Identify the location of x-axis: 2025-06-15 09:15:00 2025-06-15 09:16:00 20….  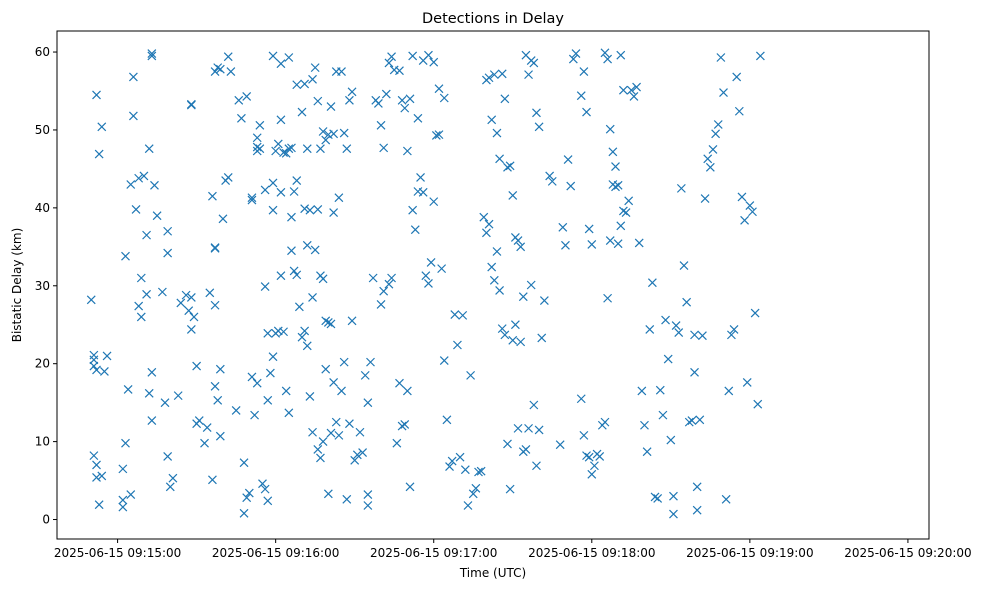
(513, 549).